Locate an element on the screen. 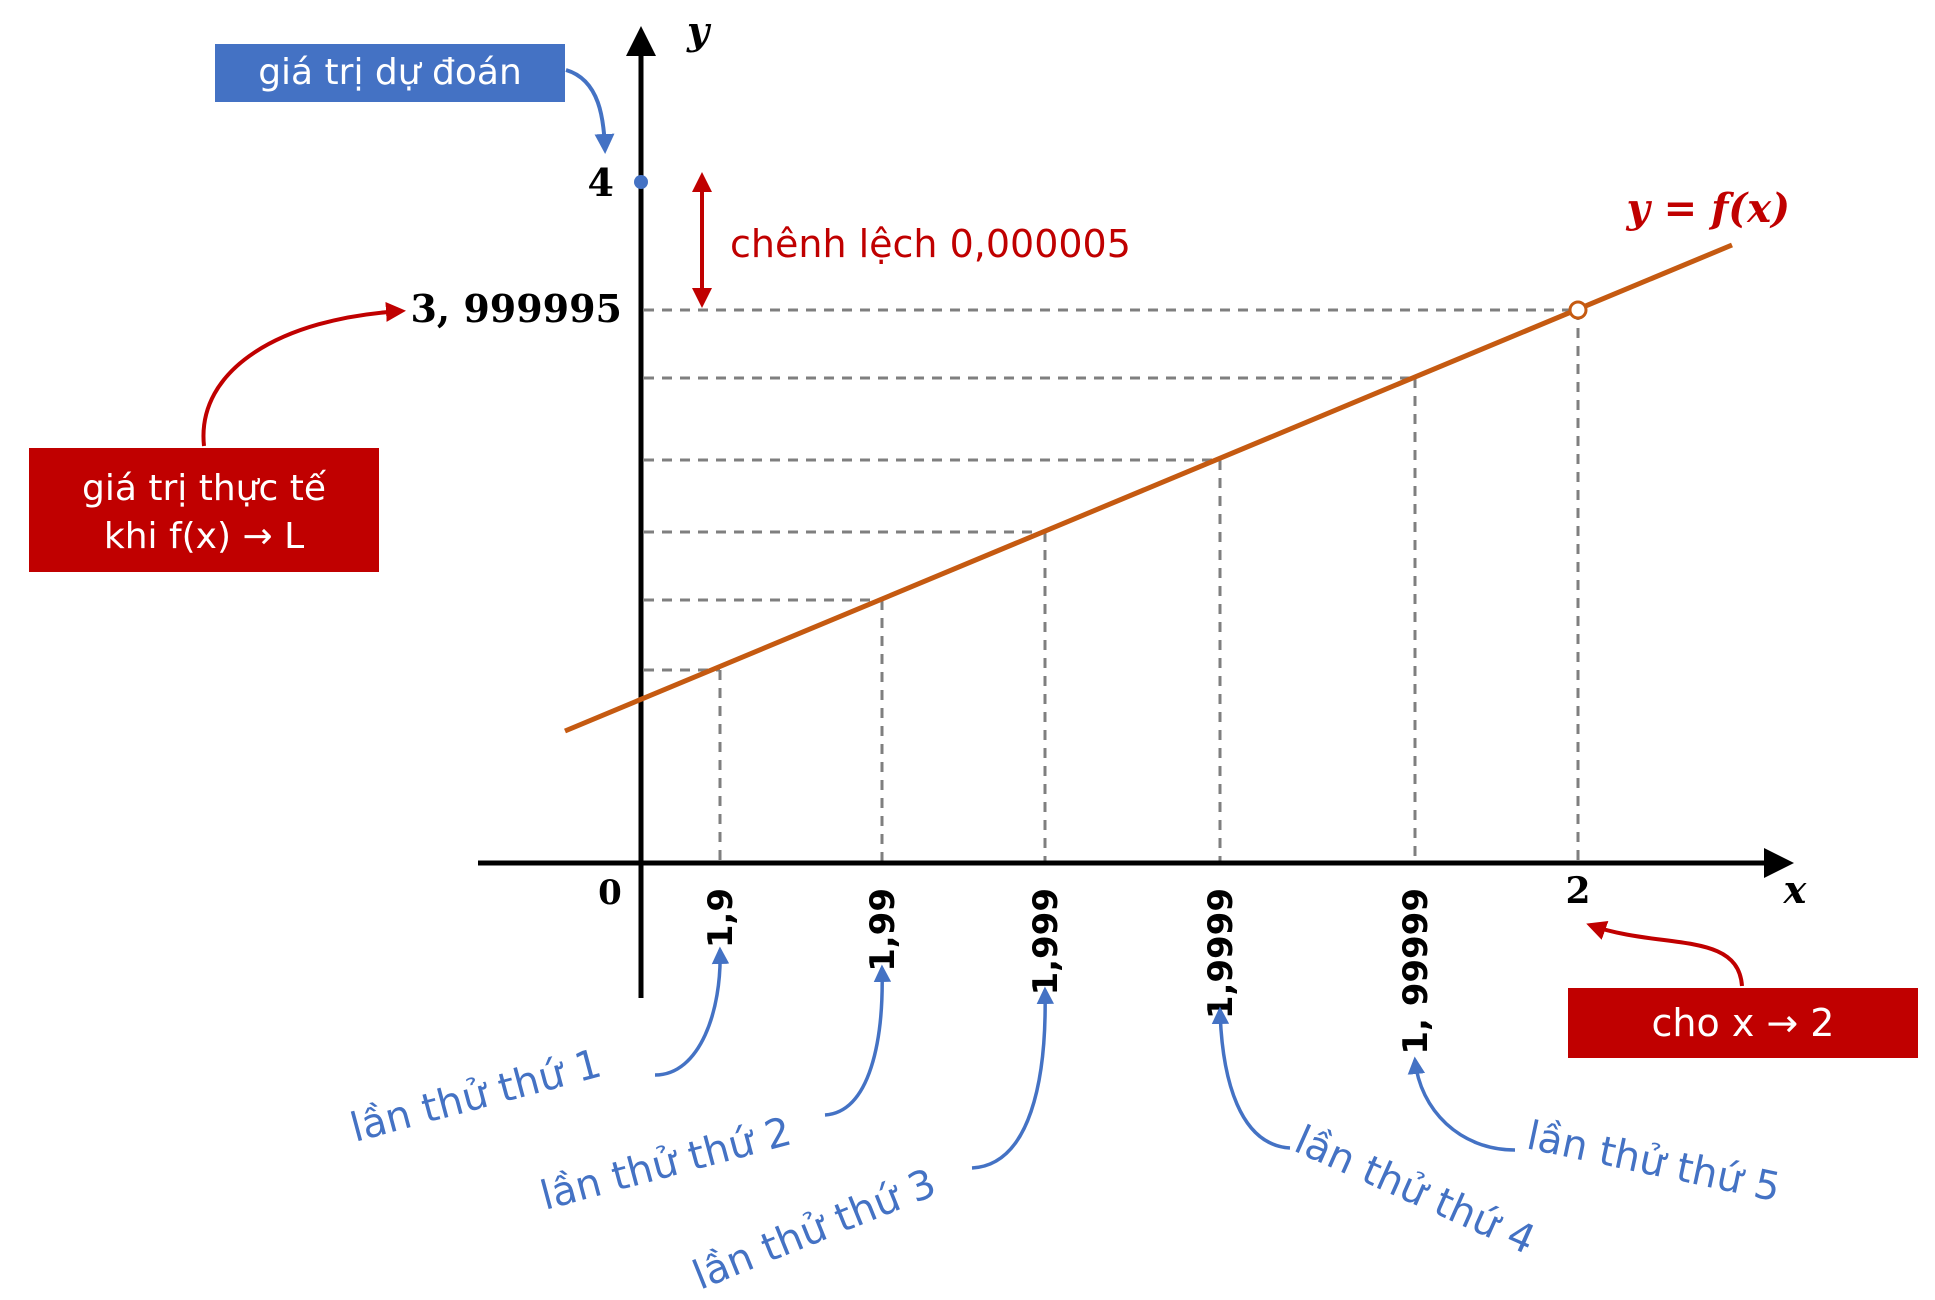  attempt-5-label: lần thử thứ 5 is located at coordinates (1653, 1162).